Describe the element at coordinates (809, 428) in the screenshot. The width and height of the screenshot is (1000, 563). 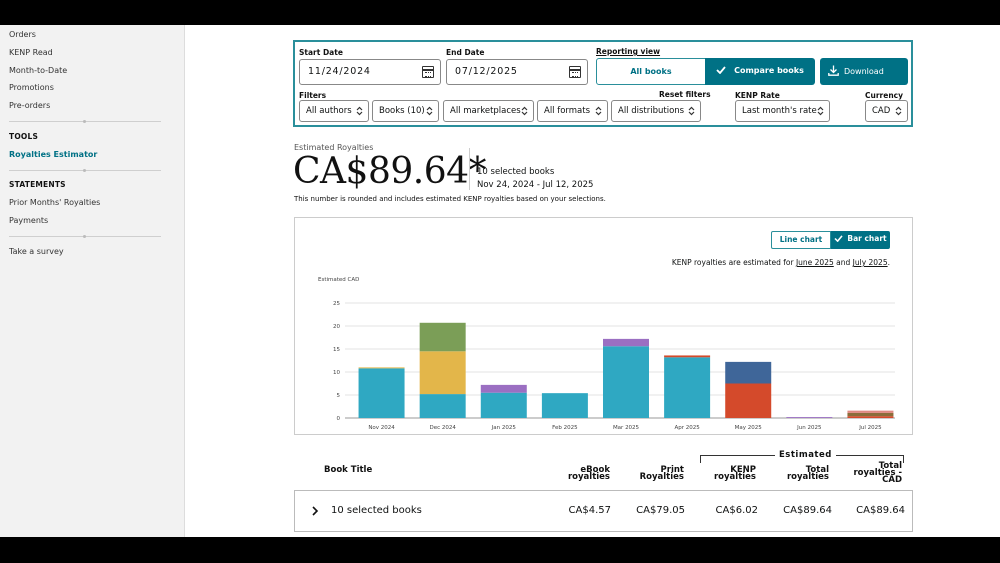
I see `x-tick-label: Jun 2025` at that location.